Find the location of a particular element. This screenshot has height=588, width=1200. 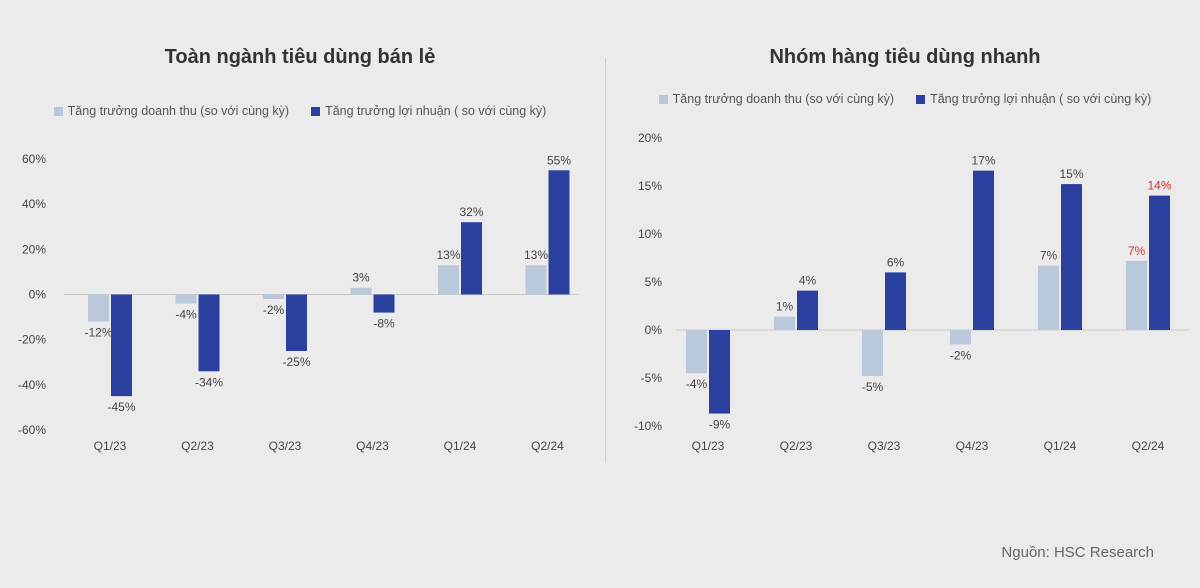

y-tick-label: 60% is located at coordinates (34, 159).